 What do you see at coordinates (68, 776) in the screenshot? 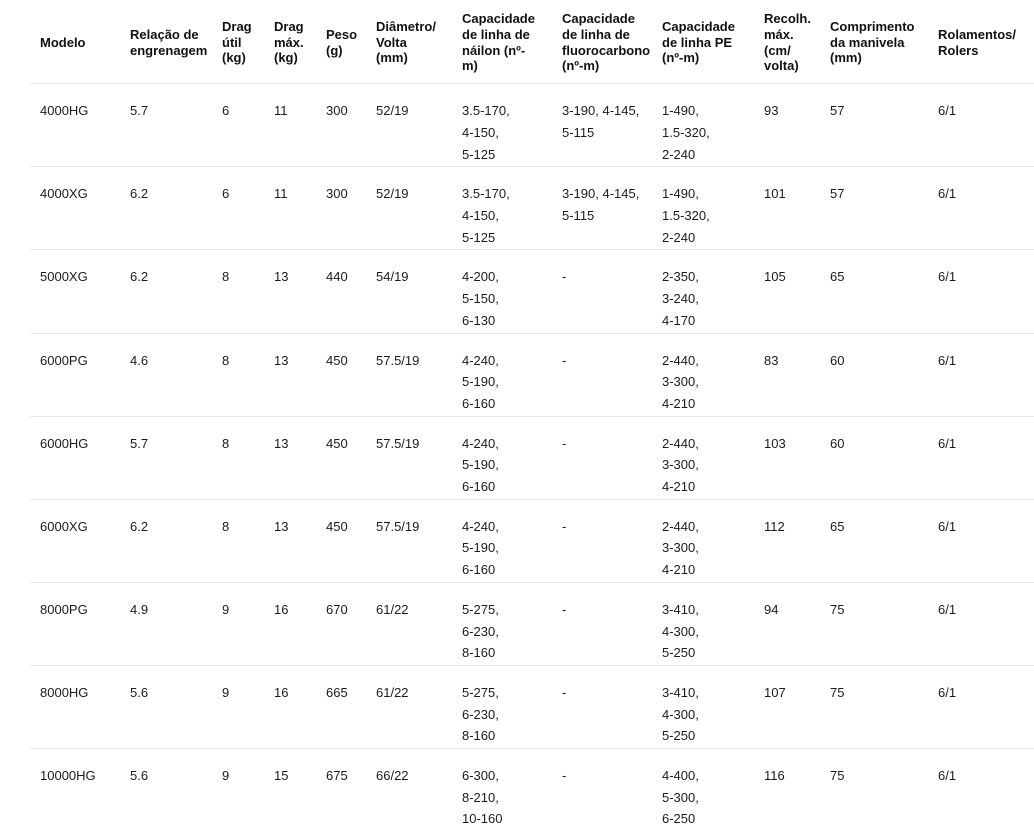
I see `cell-modelo: 10000HG` at bounding box center [68, 776].